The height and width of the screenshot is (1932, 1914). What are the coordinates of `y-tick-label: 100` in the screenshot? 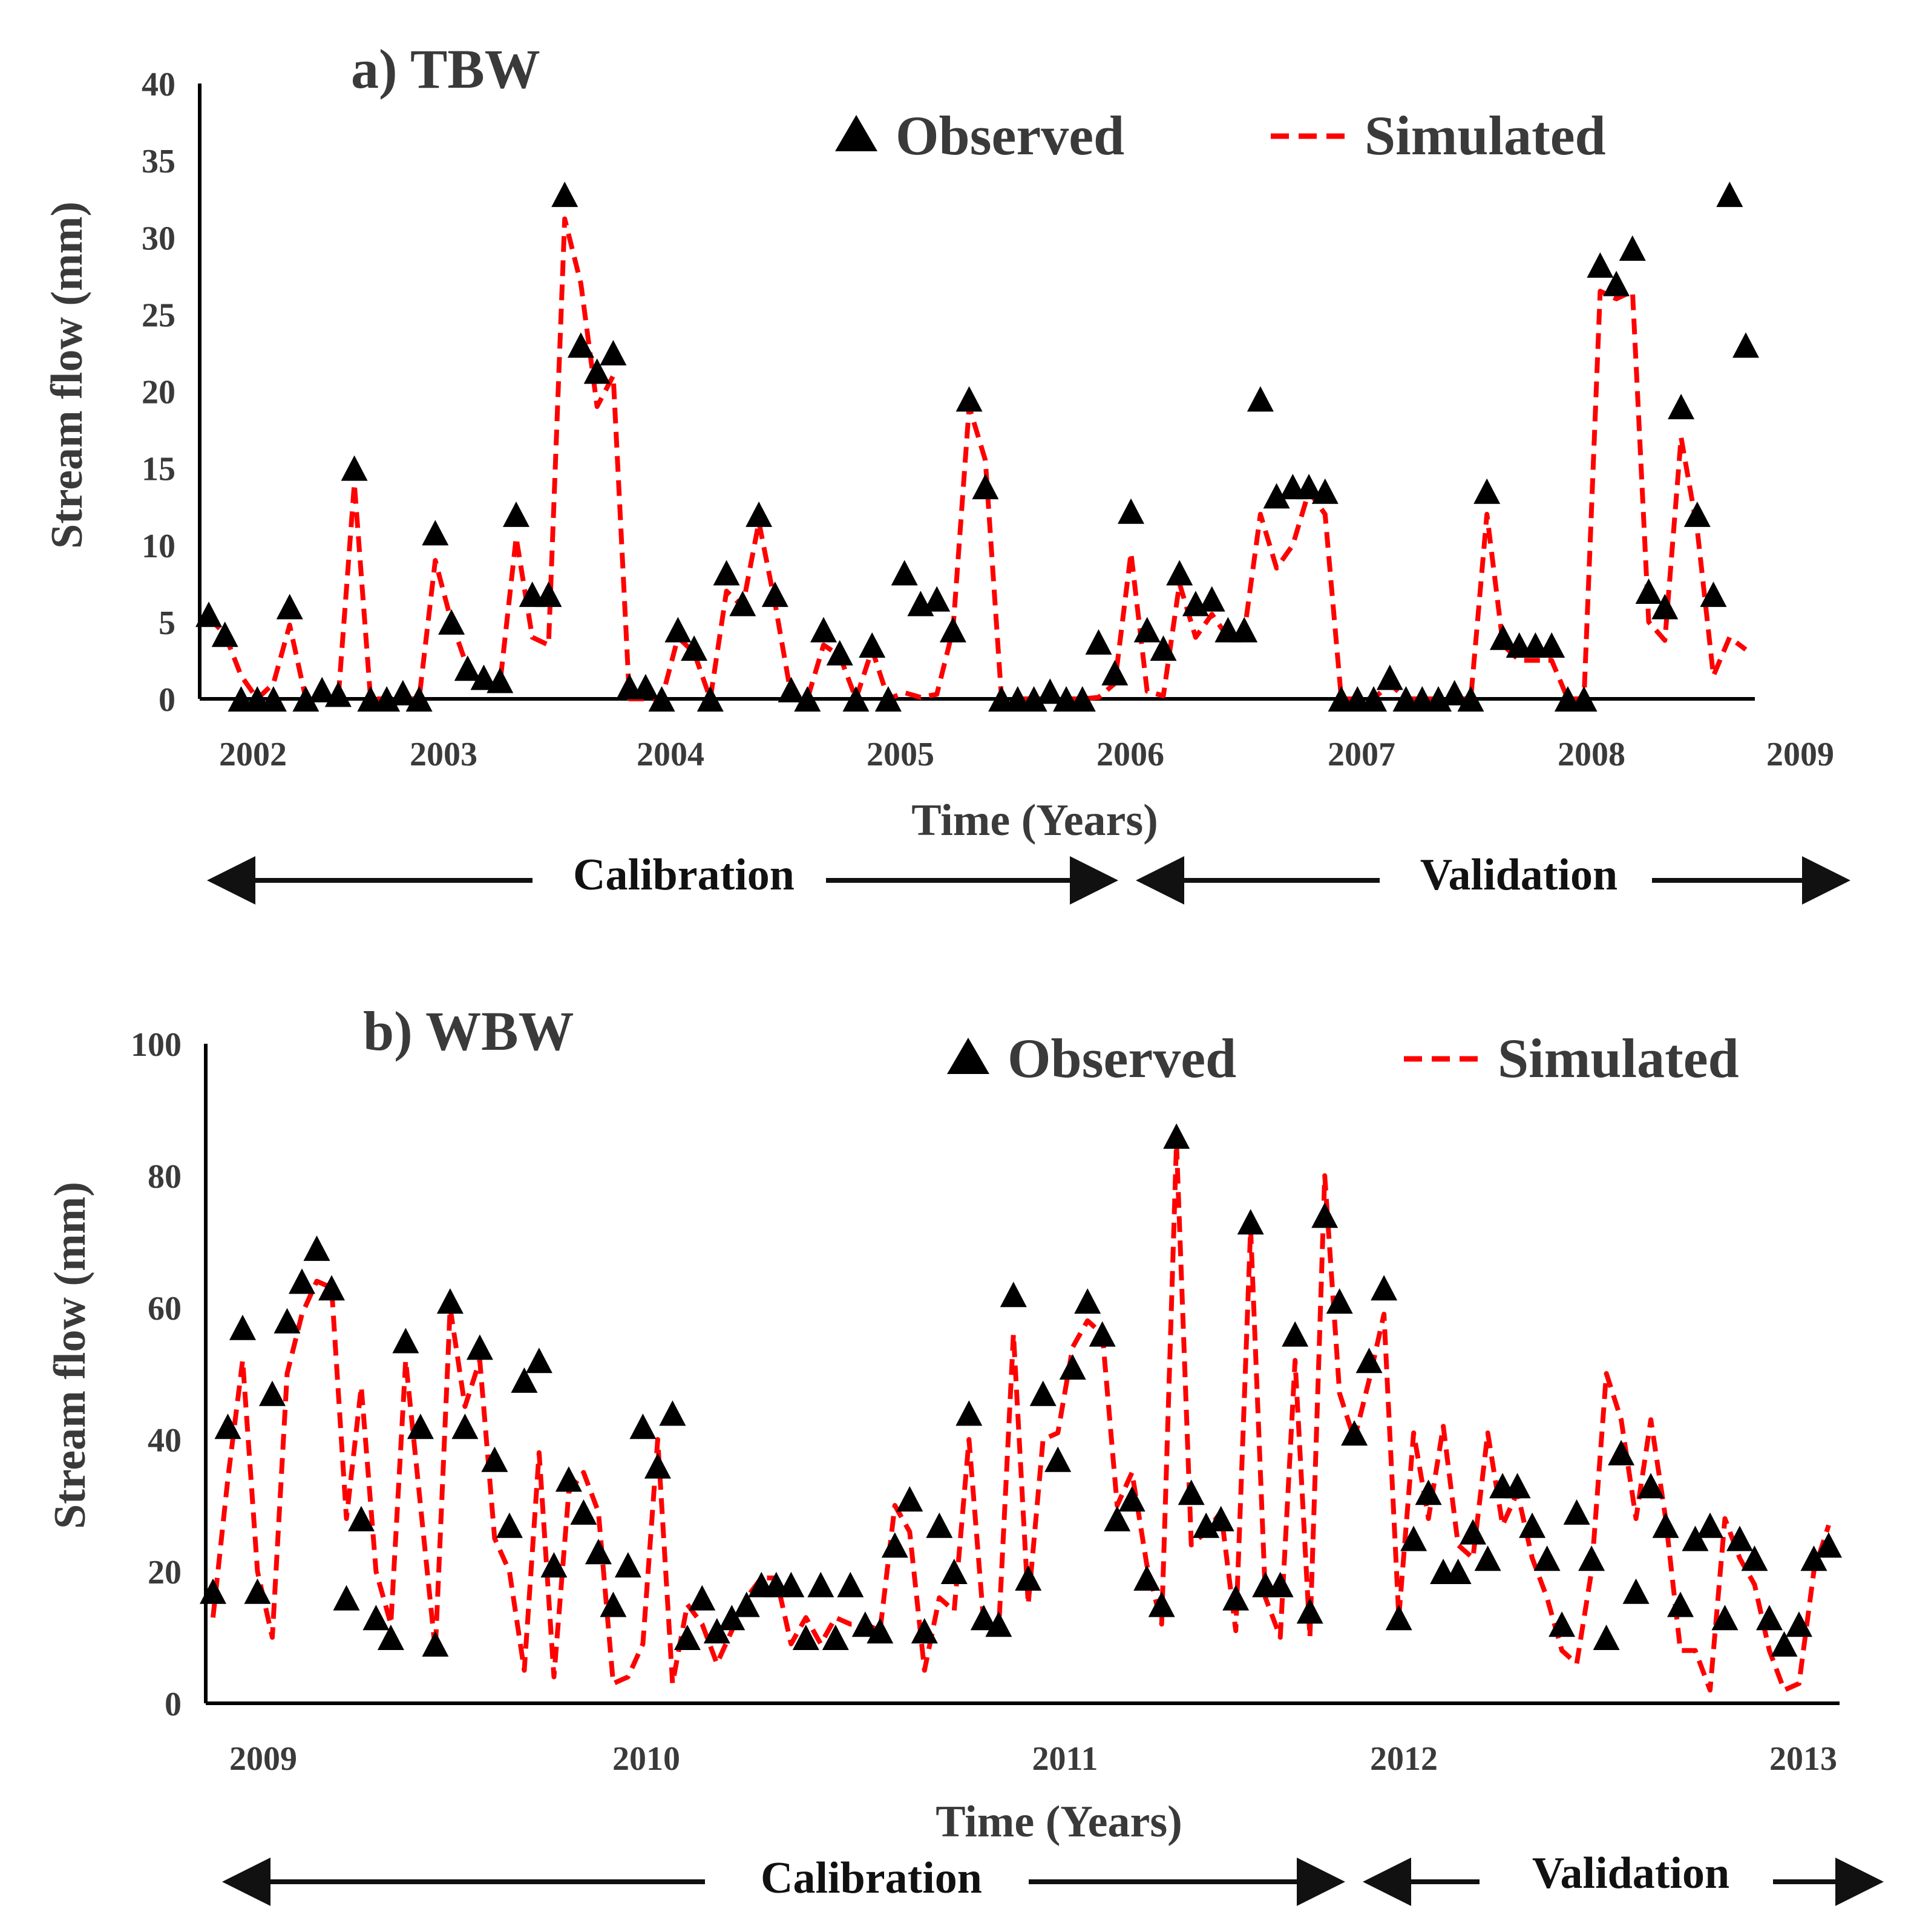 It's located at (157, 1045).